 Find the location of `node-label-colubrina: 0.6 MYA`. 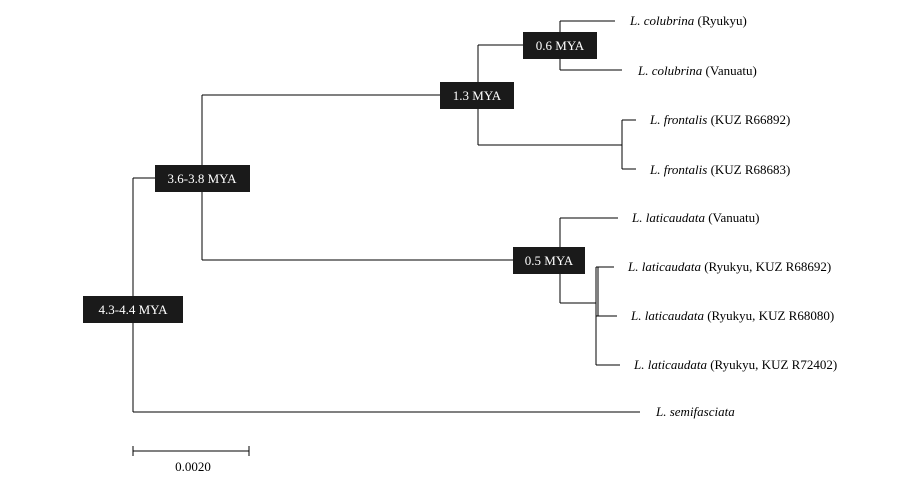

node-label-colubrina: 0.6 MYA is located at coordinates (560, 45).